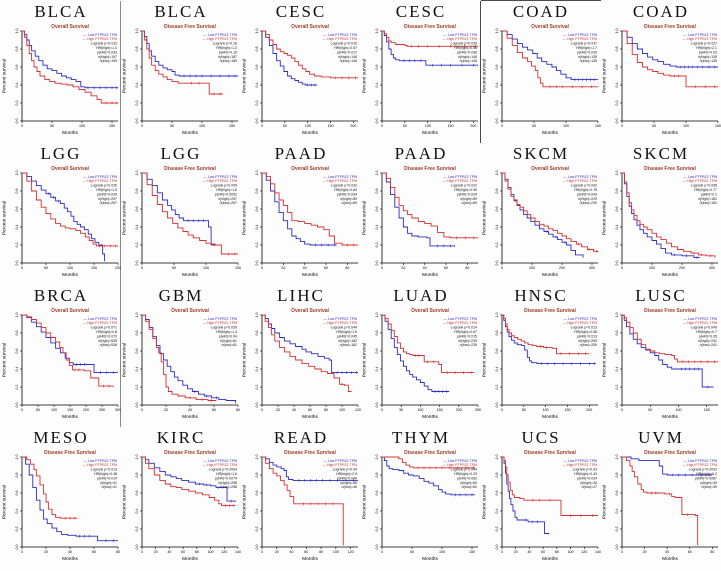  Describe the element at coordinates (224, 186) in the screenshot. I see `legend-stat: Logrank p=0.005` at that location.